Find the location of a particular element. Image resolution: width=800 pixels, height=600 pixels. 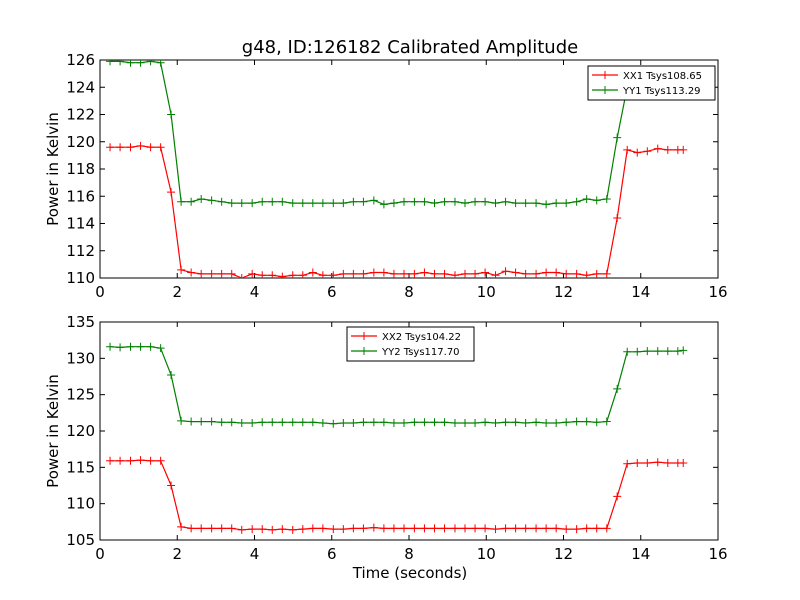

legend-box is located at coordinates (651, 83).